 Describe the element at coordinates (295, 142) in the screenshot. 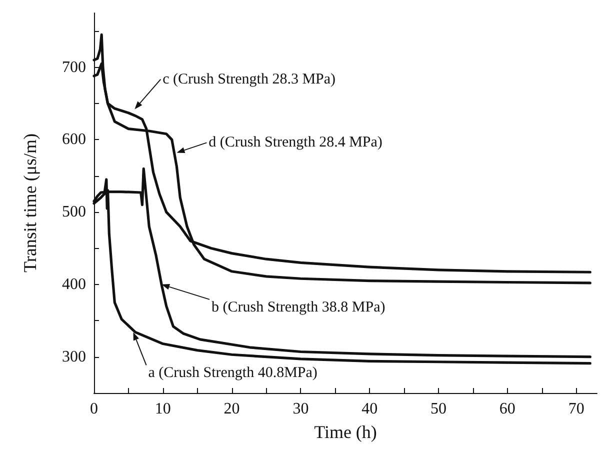

I see `annotation: d (Crush Strength 28.4 MPa)` at that location.